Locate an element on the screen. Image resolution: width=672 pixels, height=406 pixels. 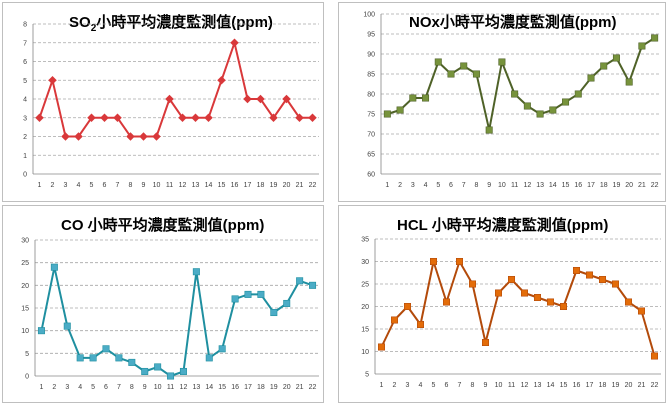
so2-series-line is located at coordinates (175, 89).